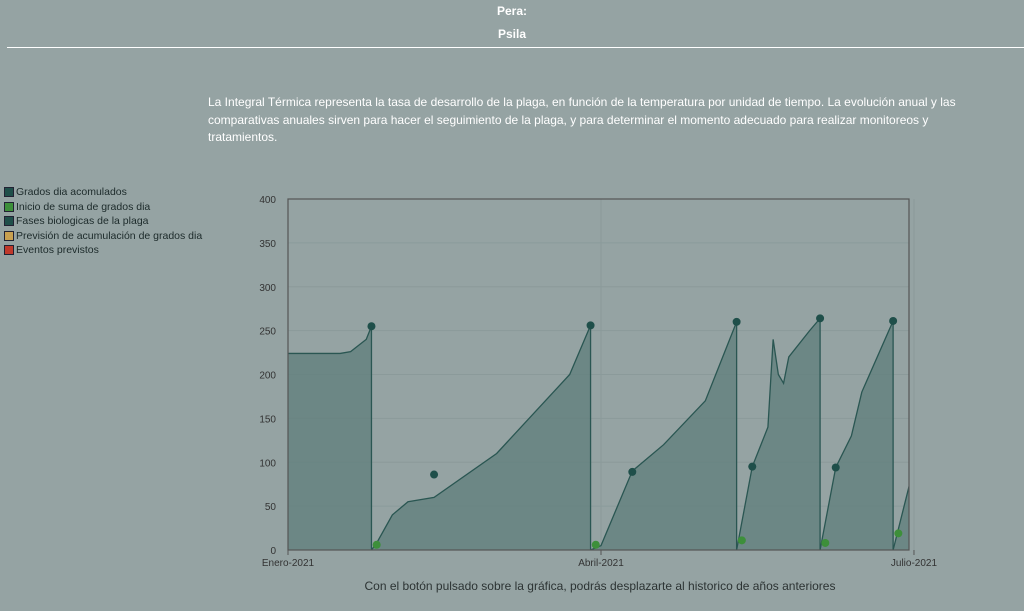 This screenshot has width=1024, height=611. What do you see at coordinates (267, 288) in the screenshot?
I see `y-tick-label: 300` at bounding box center [267, 288].